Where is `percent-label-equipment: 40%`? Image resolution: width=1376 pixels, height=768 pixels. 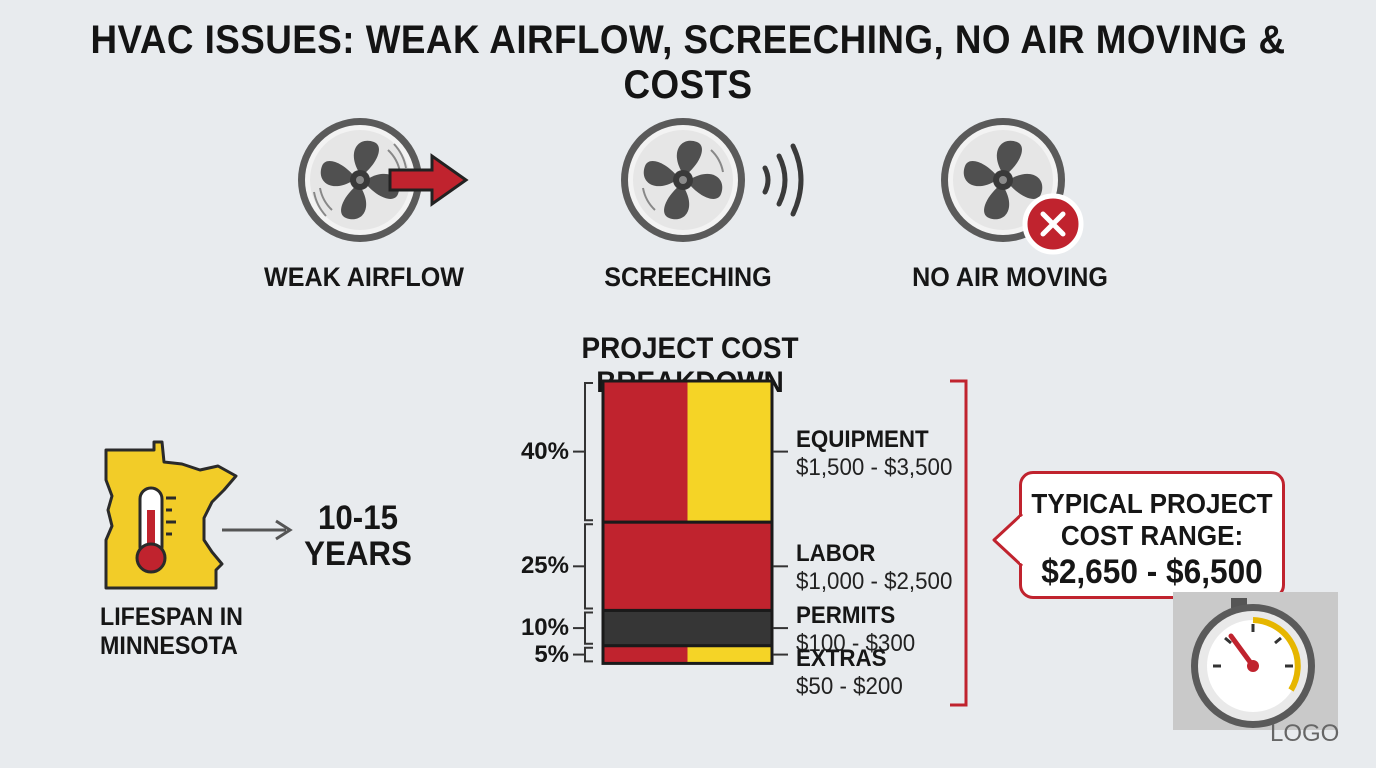
percent-label-equipment: 40% is located at coordinates (544, 451).